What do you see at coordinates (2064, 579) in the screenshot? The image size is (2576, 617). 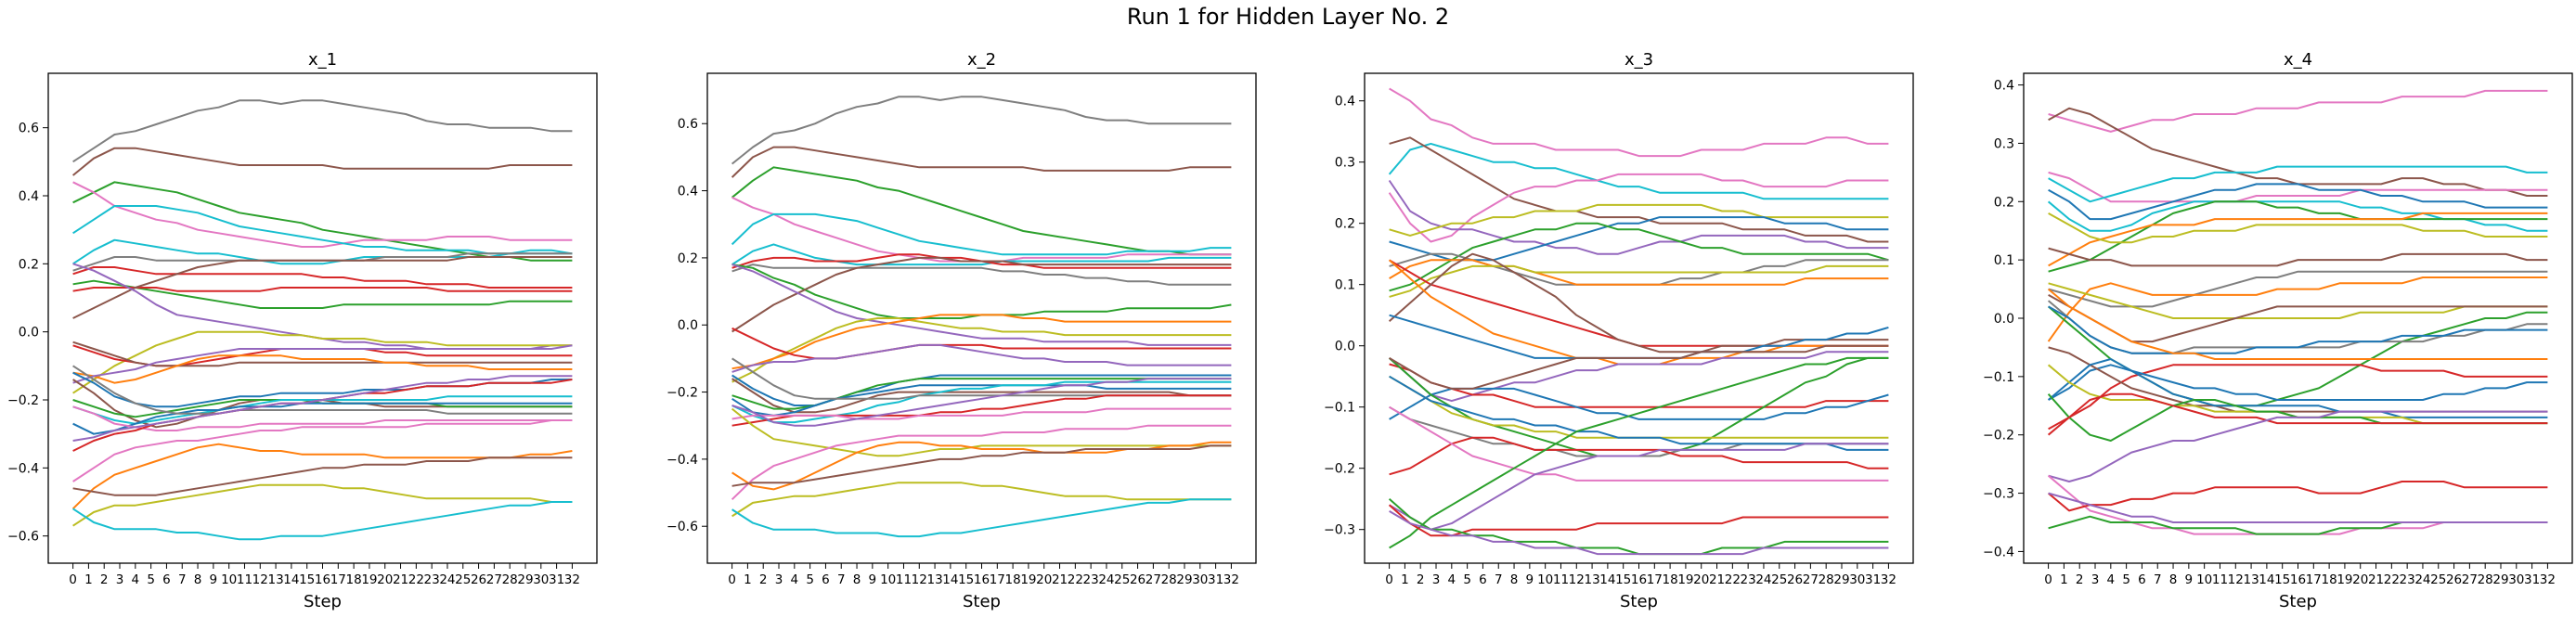 I see `x-tick-label: 1` at bounding box center [2064, 579].